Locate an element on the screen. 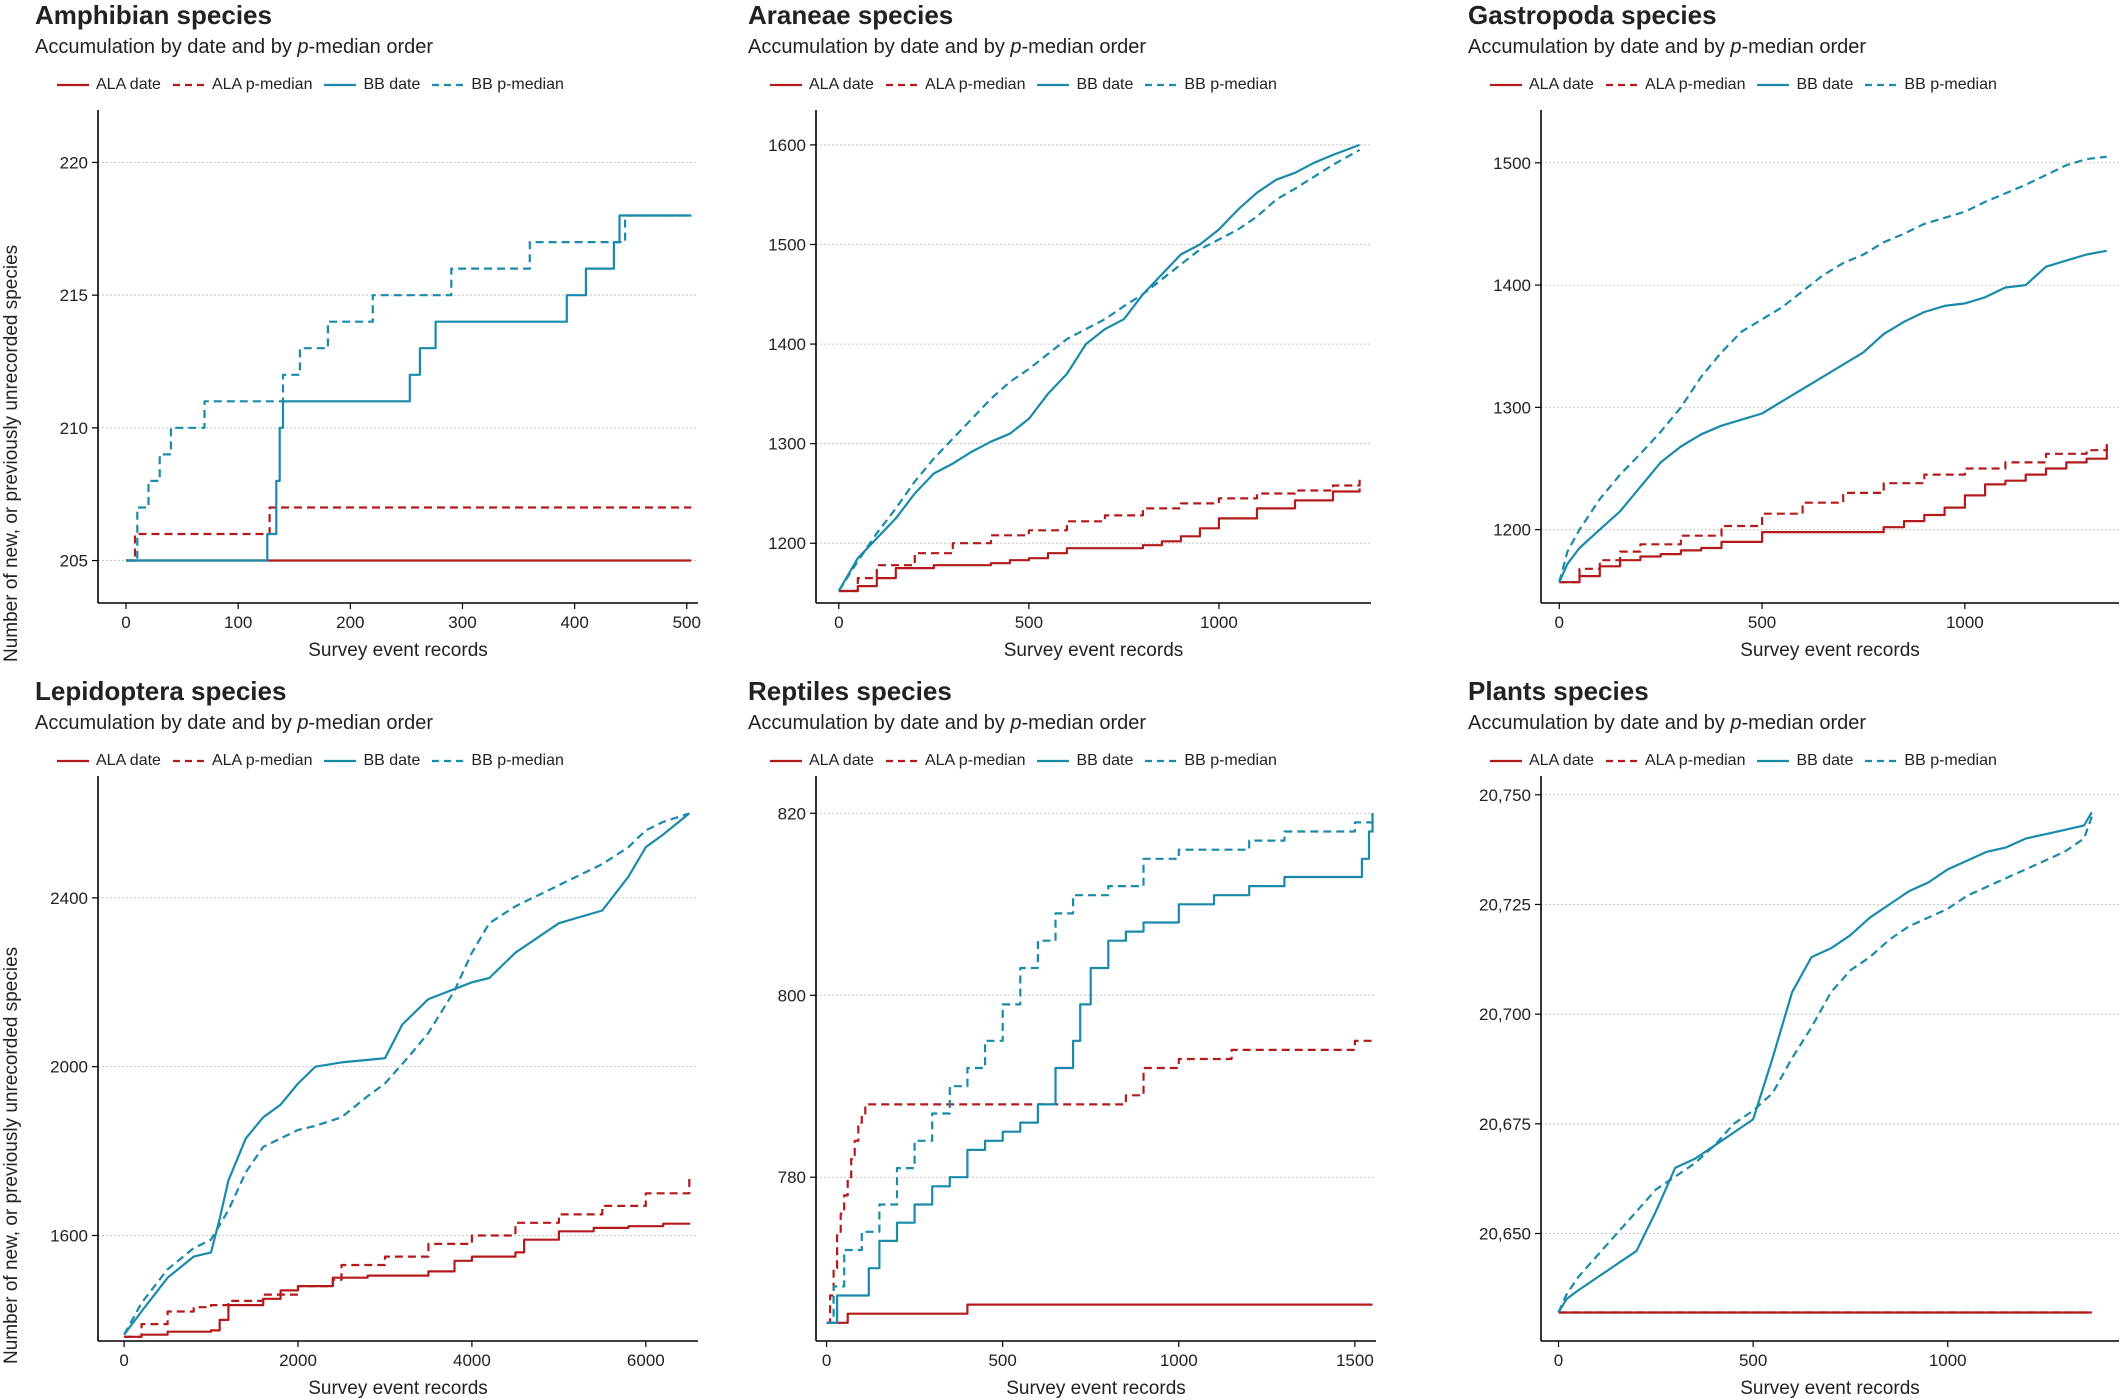 The height and width of the screenshot is (1400, 2128). y-tick-label: 2400 is located at coordinates (69, 898).